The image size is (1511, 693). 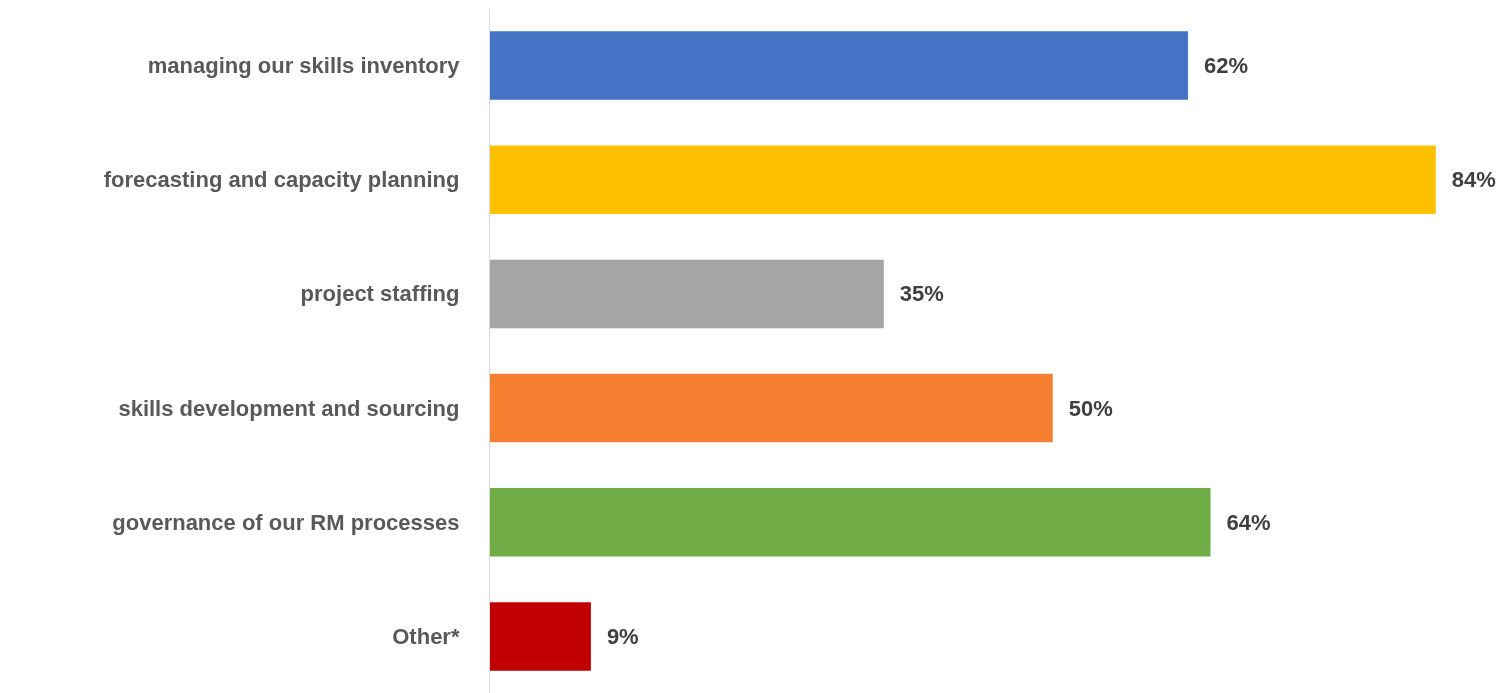 I want to click on data-label: 64%, so click(x=1248, y=522).